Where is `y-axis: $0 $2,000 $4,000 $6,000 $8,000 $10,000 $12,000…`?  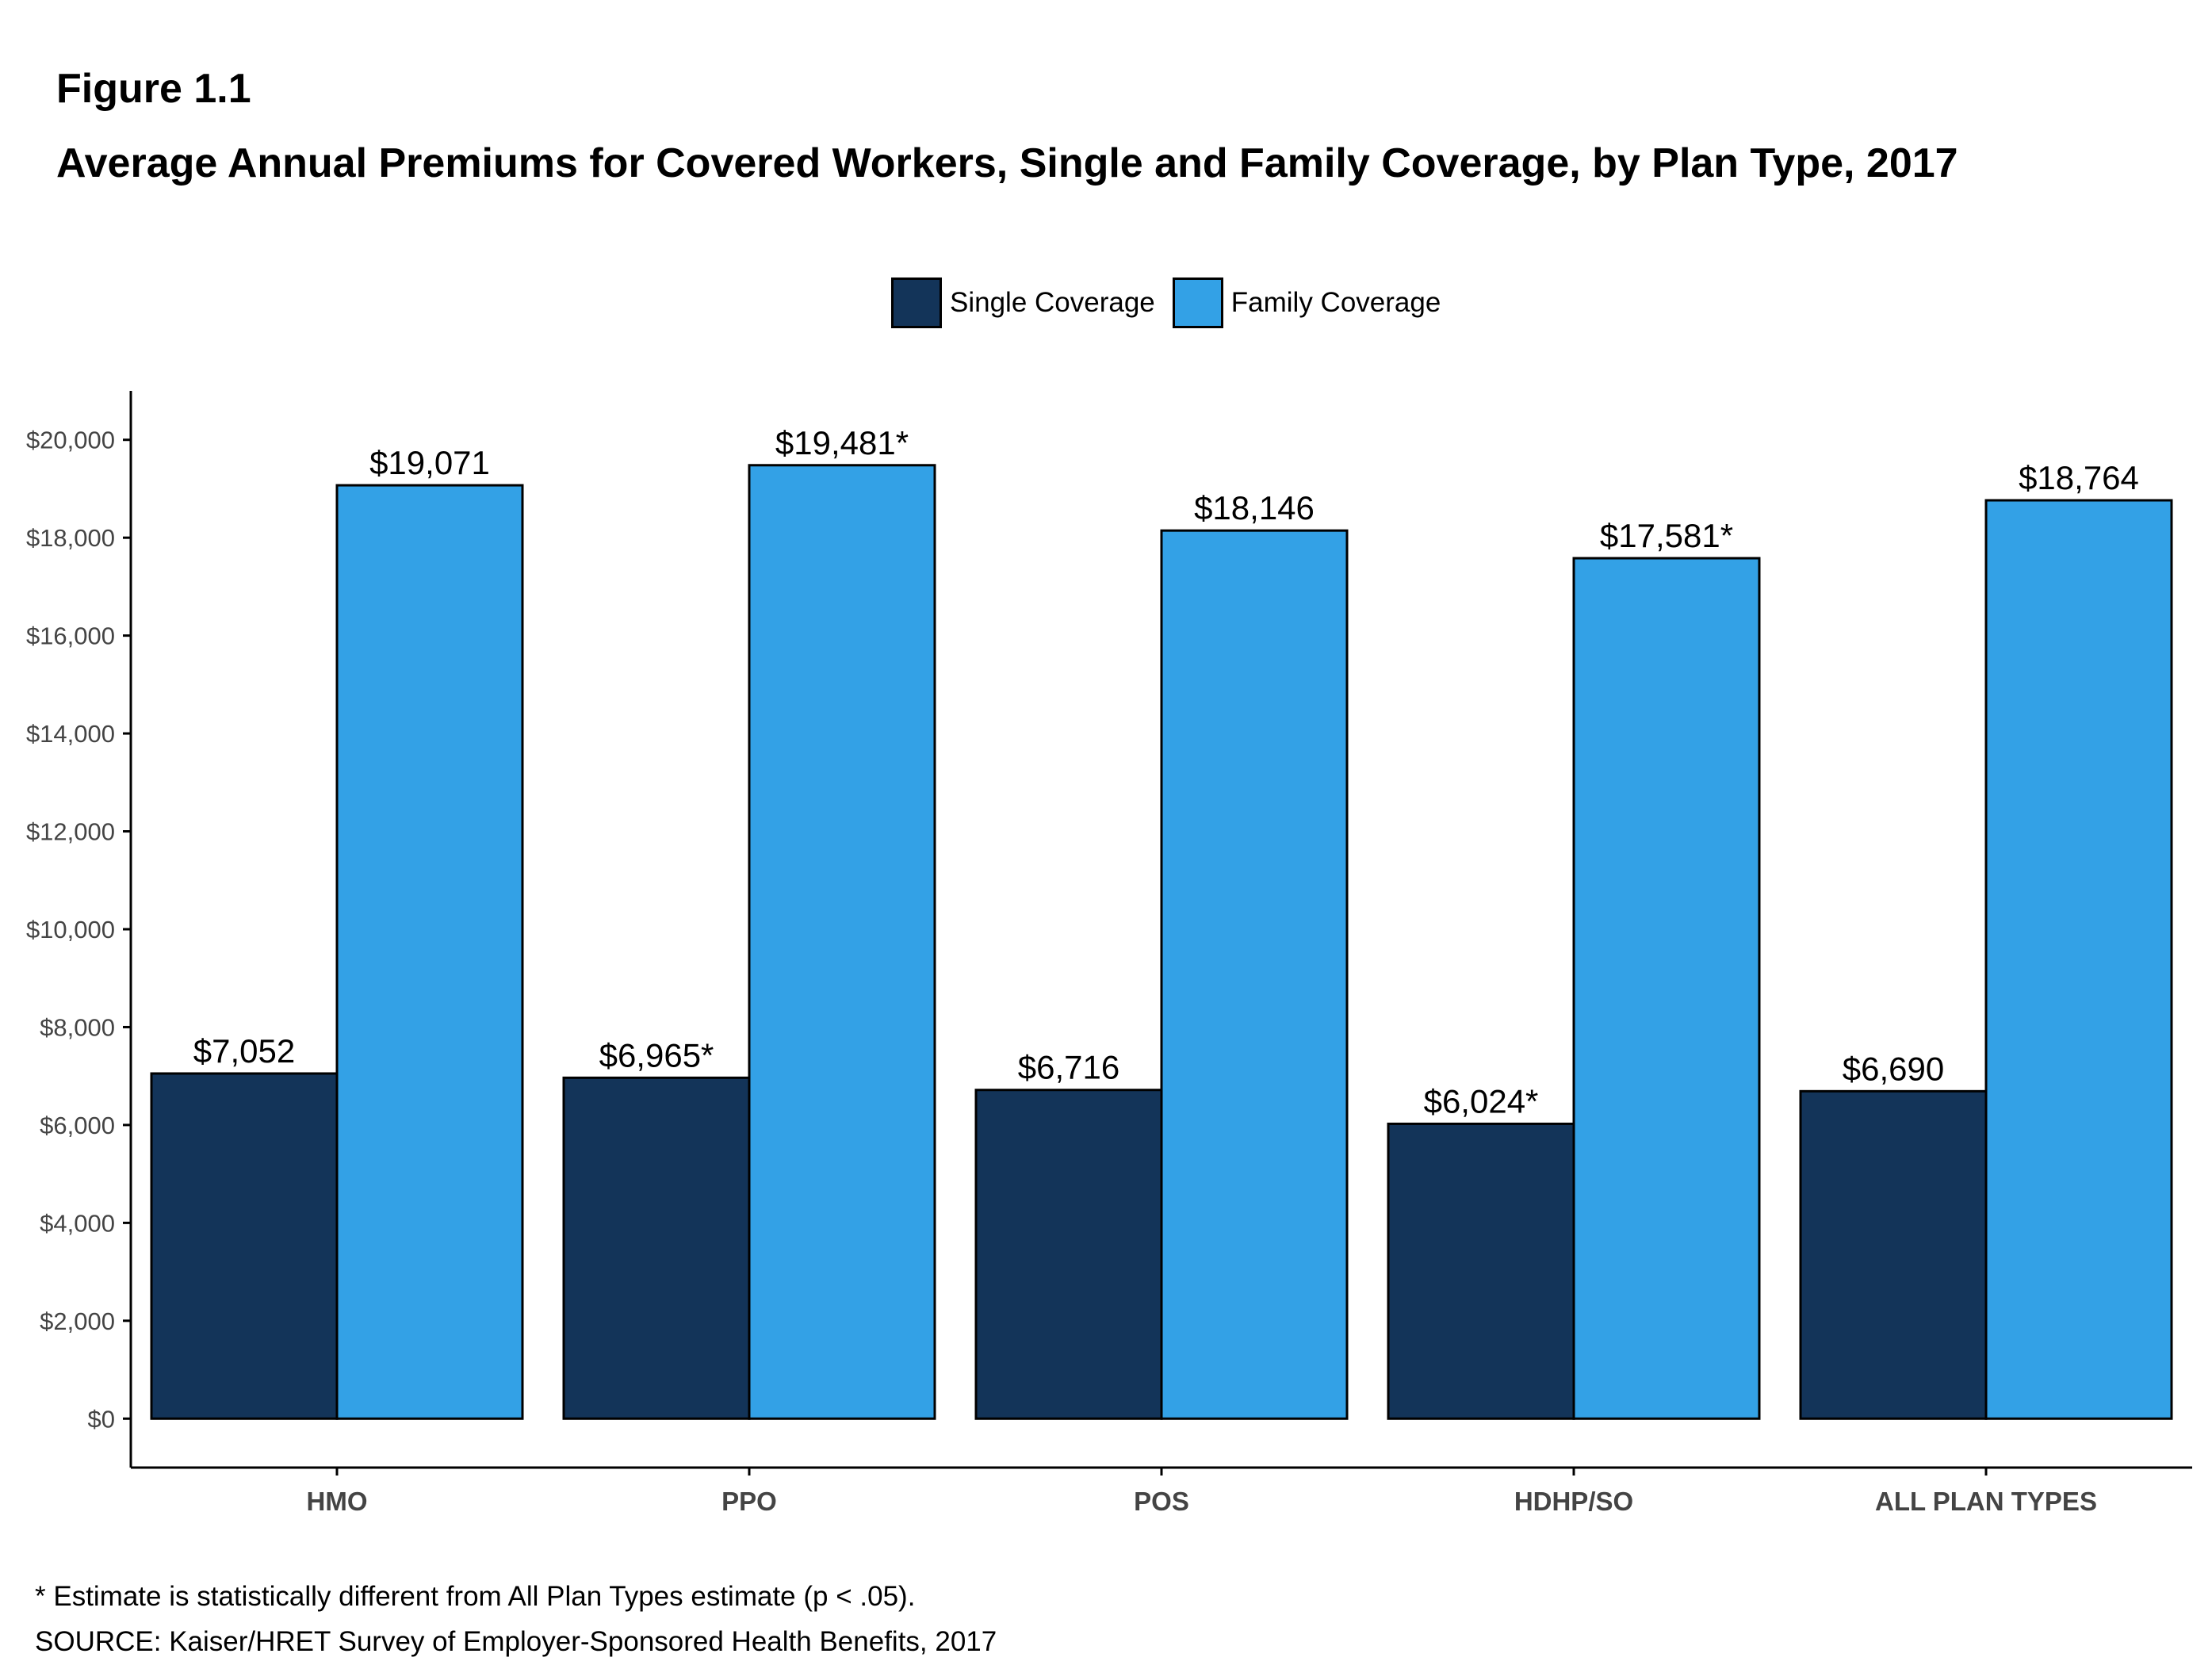
y-axis: $0 $2,000 $4,000 $6,000 $8,000 $10,000 $12,000… is located at coordinates (78, 930).